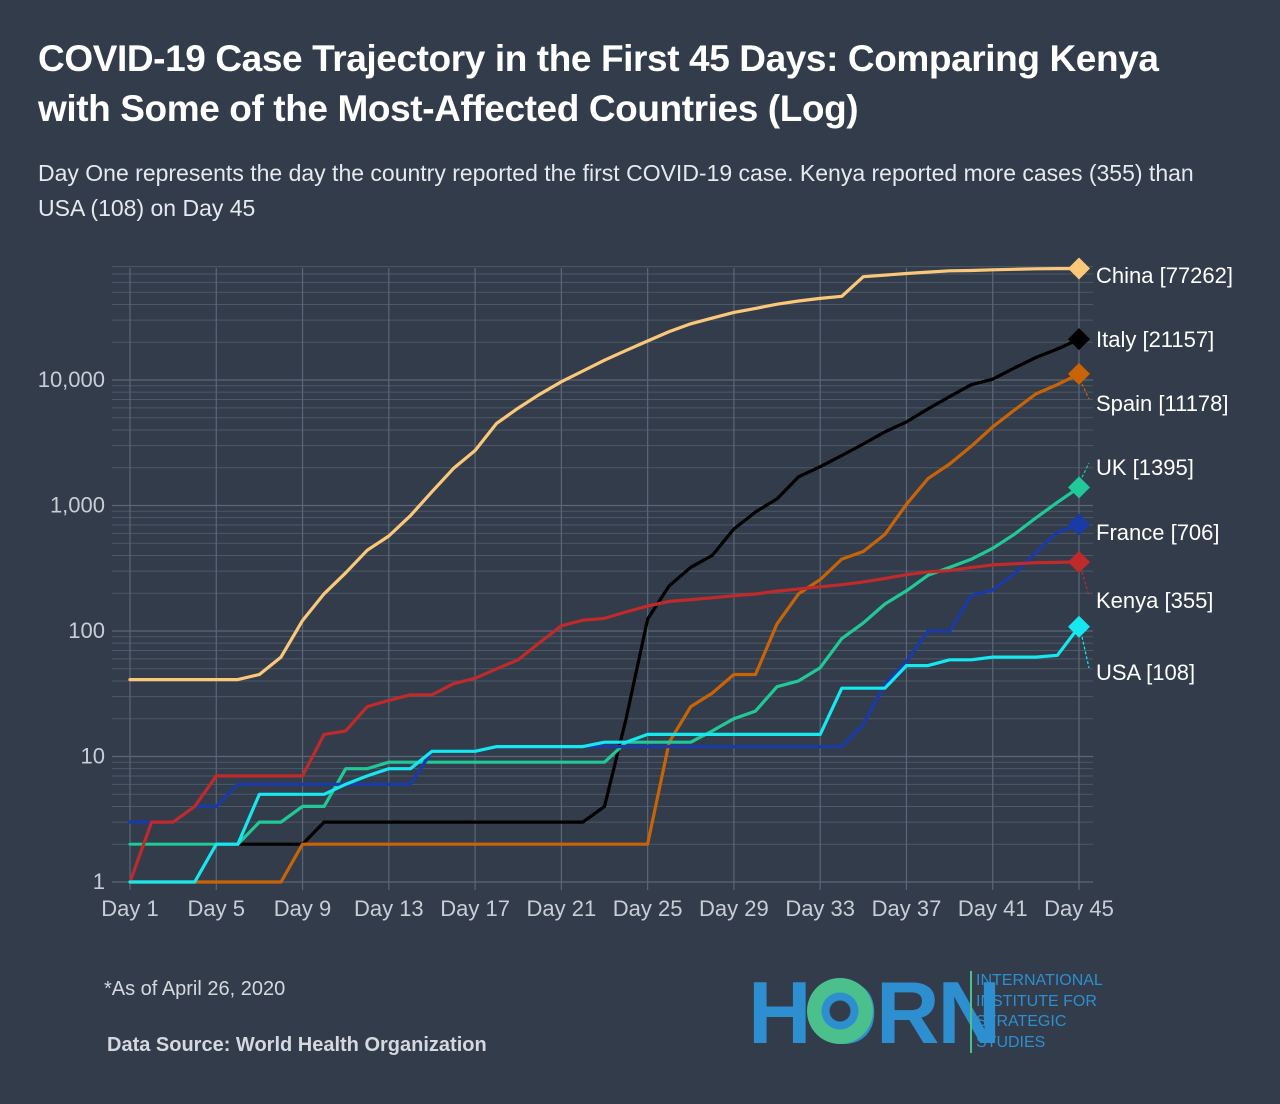 The image size is (1280, 1104). I want to click on leader-line-usa, so click(1085, 652).